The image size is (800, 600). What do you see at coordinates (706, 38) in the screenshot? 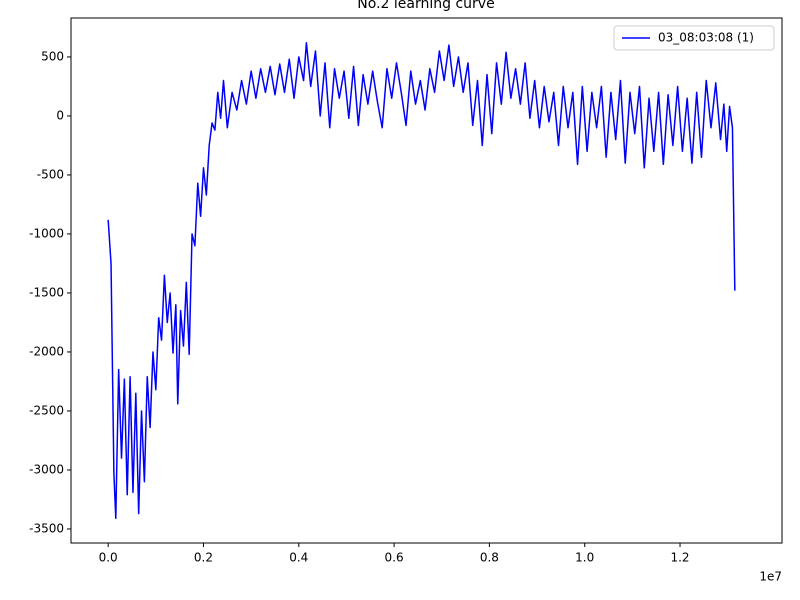
I see `legend-label: 03_08:03:08 (1)` at bounding box center [706, 38].